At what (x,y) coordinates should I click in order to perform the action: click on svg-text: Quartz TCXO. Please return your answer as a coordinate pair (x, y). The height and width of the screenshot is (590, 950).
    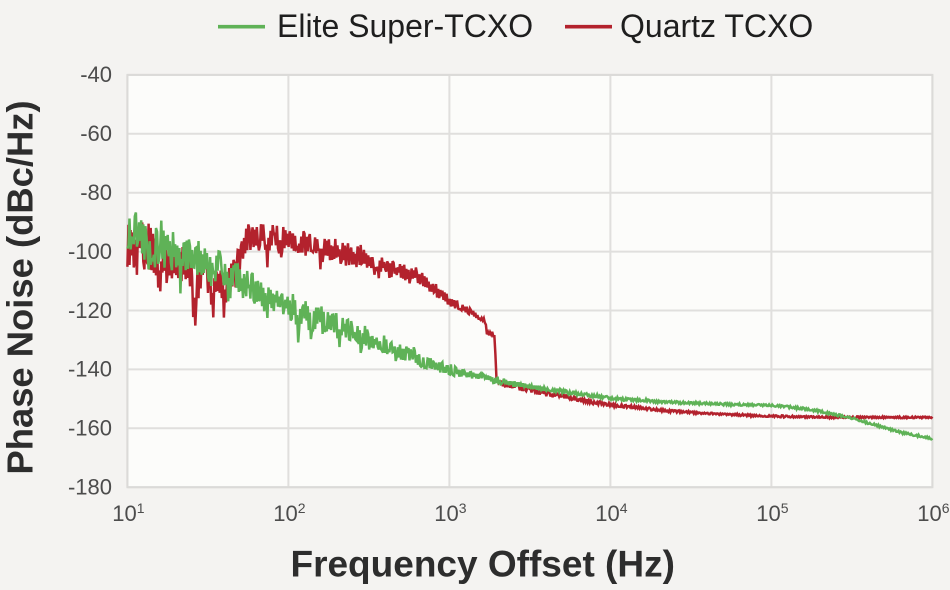
    Looking at the image, I should click on (716, 26).